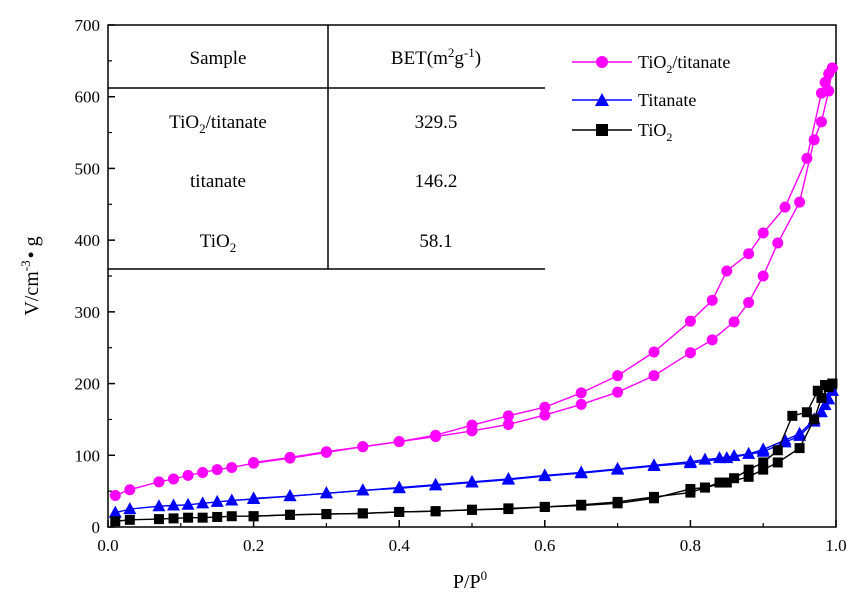 This screenshot has height=597, width=852. What do you see at coordinates (96, 527) in the screenshot?
I see `y-tick-label: 0` at bounding box center [96, 527].